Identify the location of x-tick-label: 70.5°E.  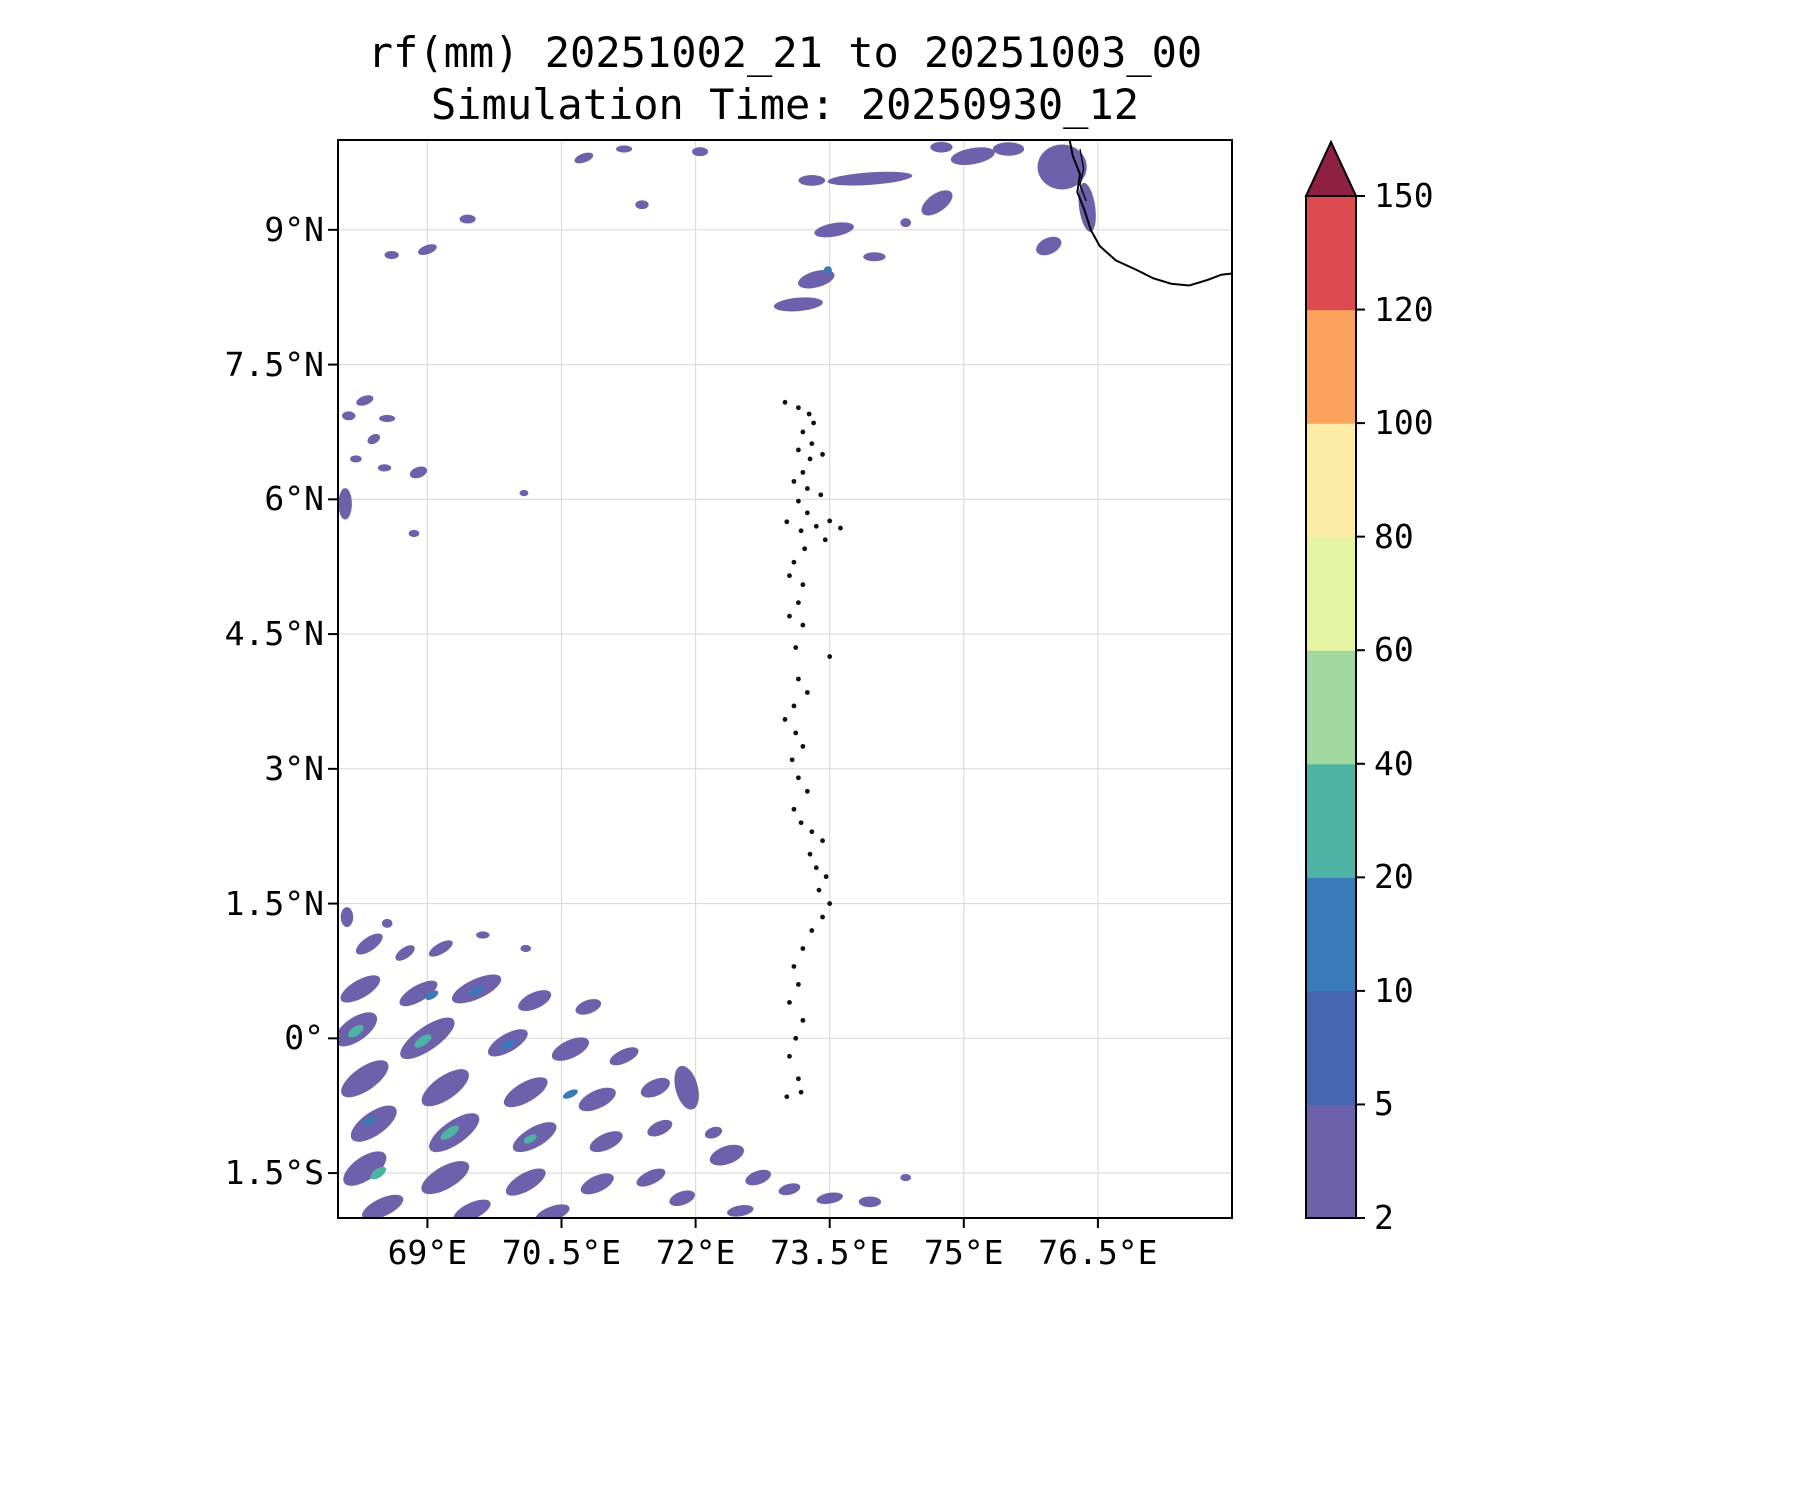
(561, 1252).